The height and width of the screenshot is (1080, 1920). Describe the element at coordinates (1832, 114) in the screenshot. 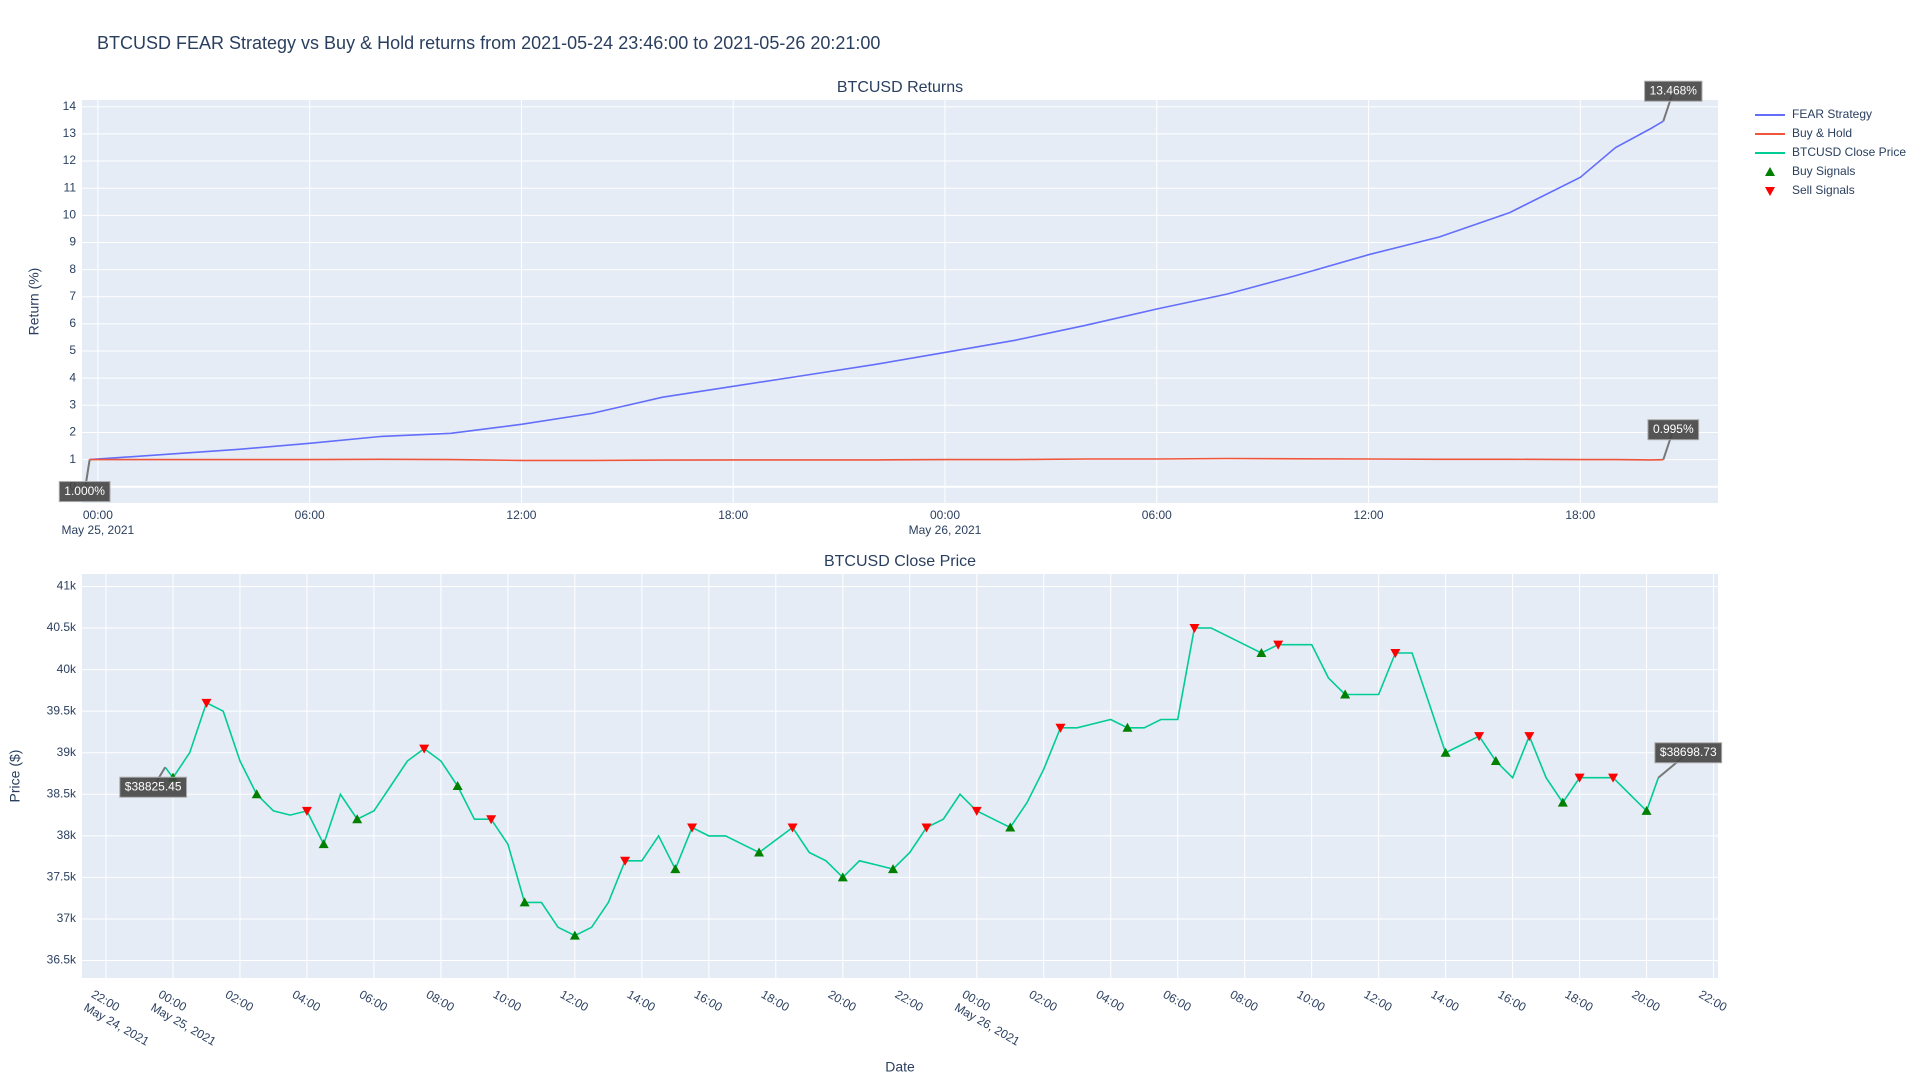

I see `legend-label: FEAR Strategy` at that location.